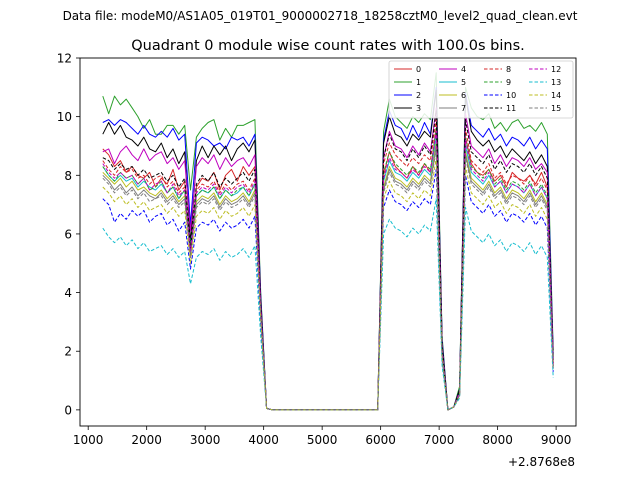 Image resolution: width=640 pixels, height=480 pixels. Describe the element at coordinates (68, 352) in the screenshot. I see `y-tick-label: 2` at that location.